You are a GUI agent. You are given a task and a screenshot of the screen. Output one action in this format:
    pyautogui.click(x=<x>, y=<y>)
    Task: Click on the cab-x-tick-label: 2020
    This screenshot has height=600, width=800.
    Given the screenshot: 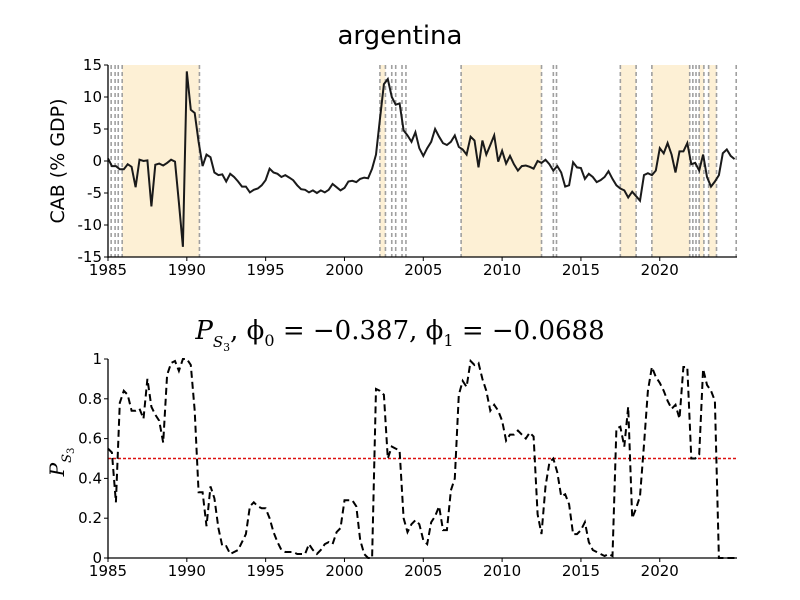 What is the action you would take?
    pyautogui.click(x=660, y=270)
    